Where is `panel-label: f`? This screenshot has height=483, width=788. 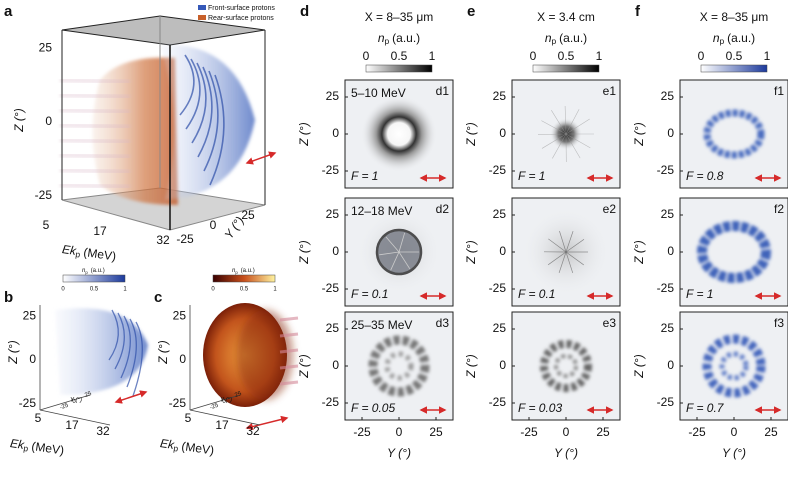
panel-label: f is located at coordinates (638, 11).